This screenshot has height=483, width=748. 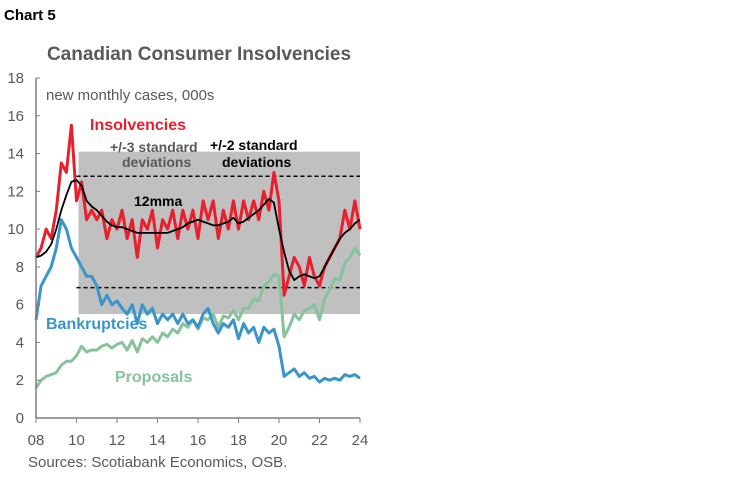 I want to click on y-tick-label: 12, so click(x=15, y=191).